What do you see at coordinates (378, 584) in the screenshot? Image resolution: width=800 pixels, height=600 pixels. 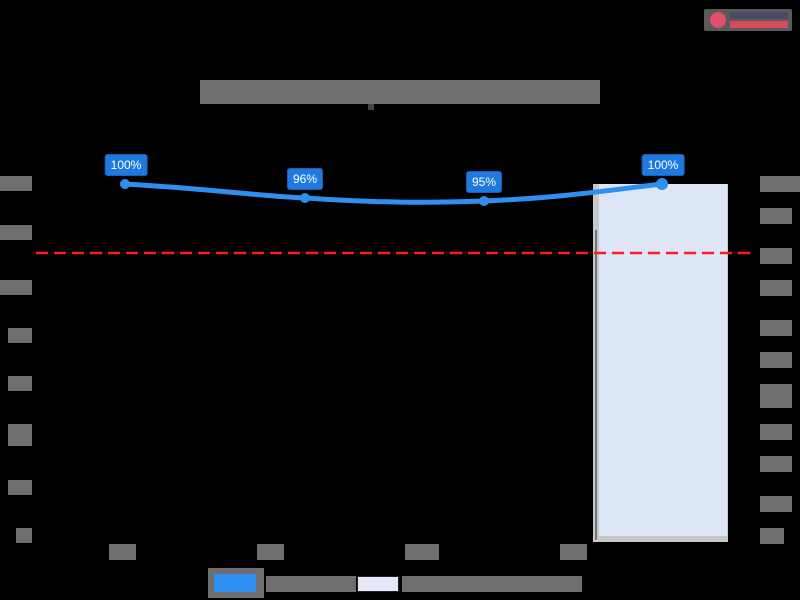 I see `legend-swatch-bar` at bounding box center [378, 584].